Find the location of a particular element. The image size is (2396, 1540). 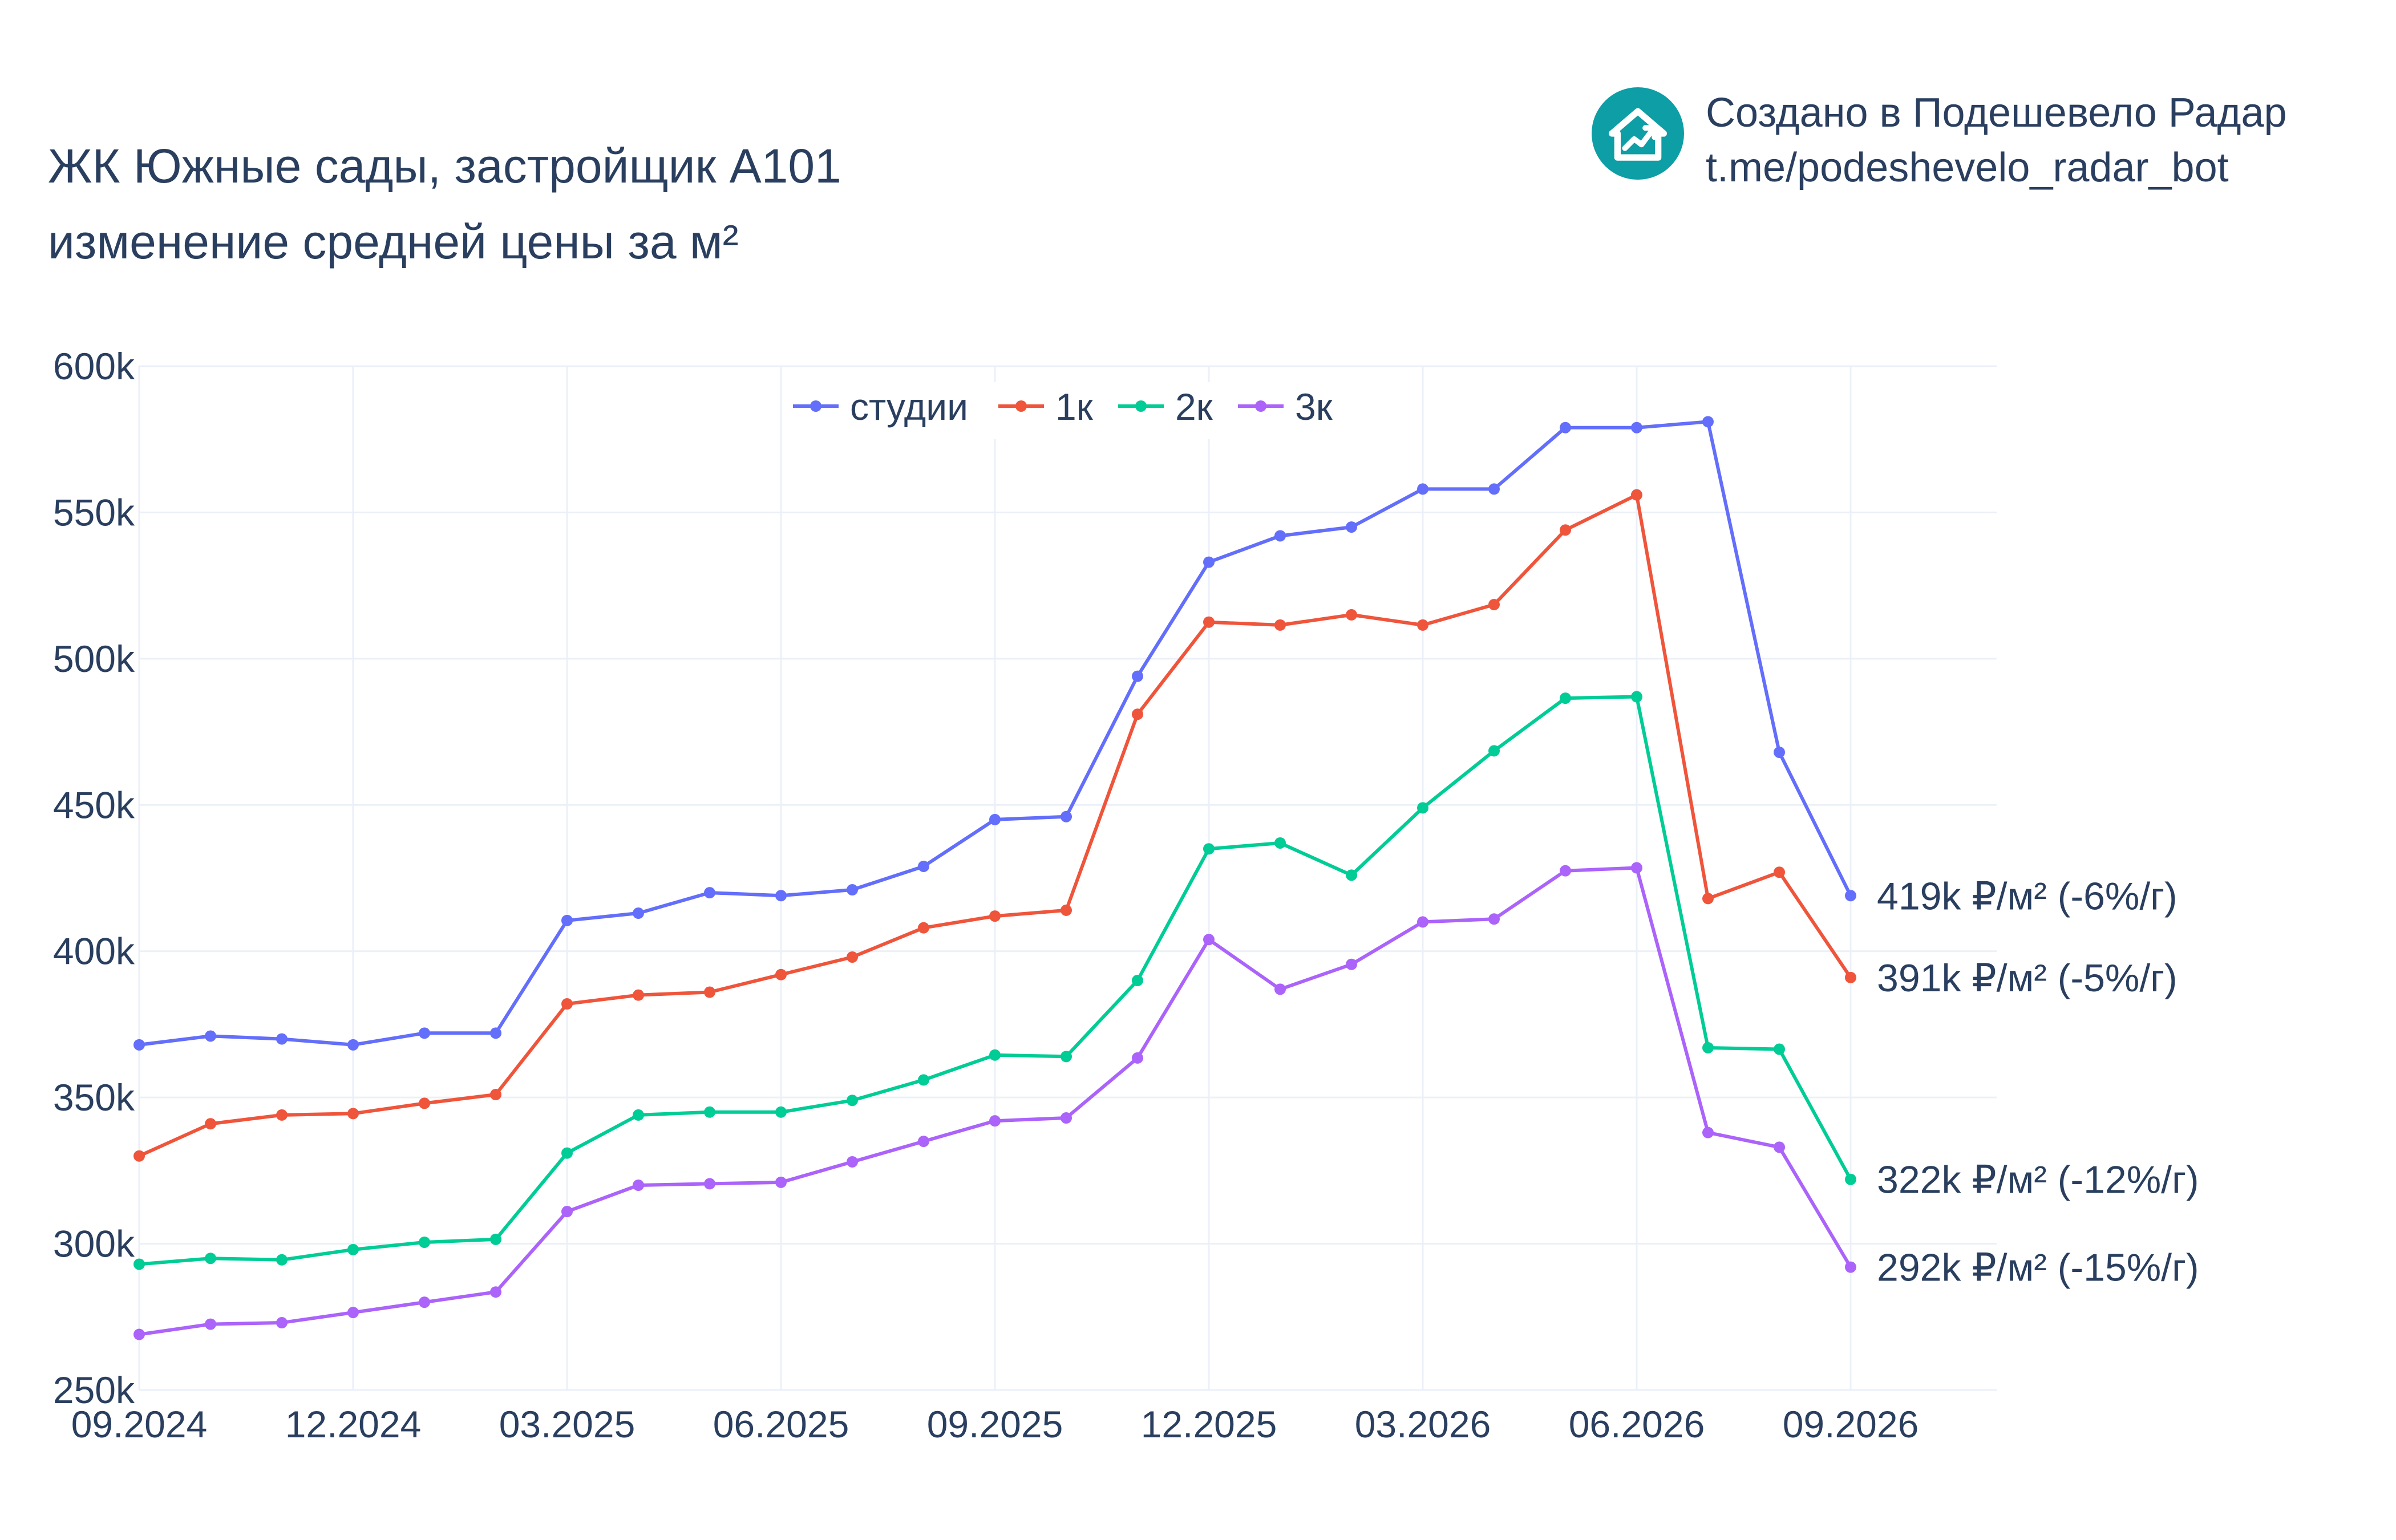

x-tick-label: 09.2025 is located at coordinates (995, 1424).